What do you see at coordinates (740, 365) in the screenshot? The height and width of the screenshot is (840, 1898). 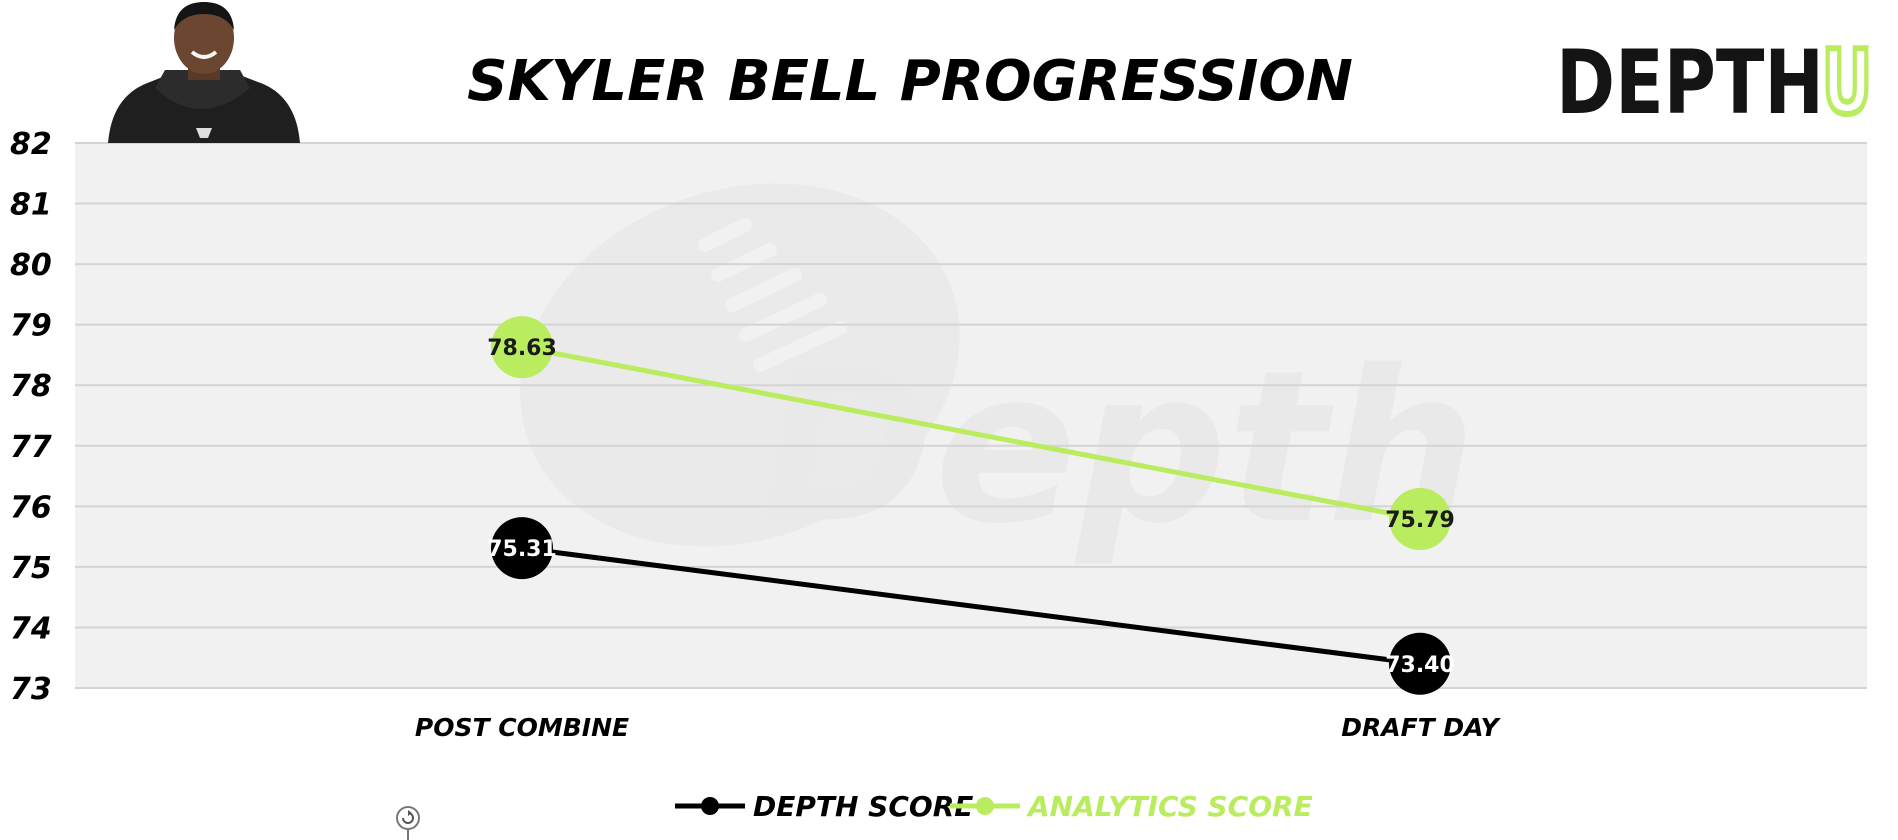 I see `watermark-football-icon` at bounding box center [740, 365].